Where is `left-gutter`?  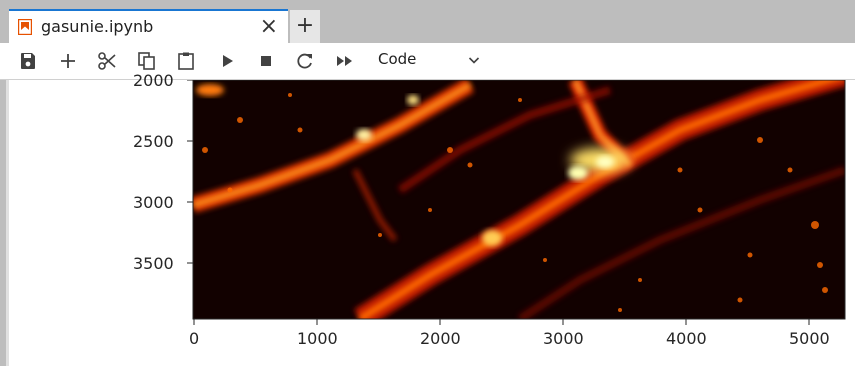 left-gutter is located at coordinates (3, 223).